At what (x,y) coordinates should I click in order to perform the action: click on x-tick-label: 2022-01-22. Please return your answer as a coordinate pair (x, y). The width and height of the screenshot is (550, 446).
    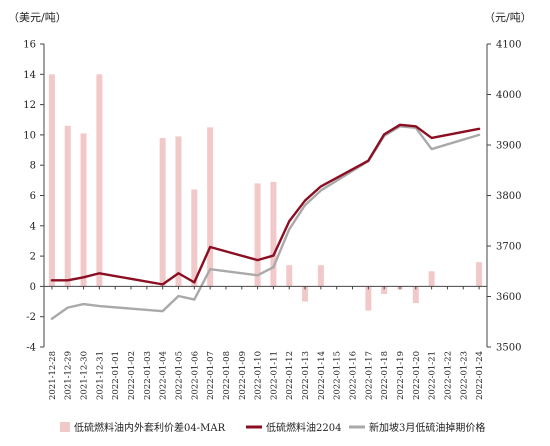
    Looking at the image, I should click on (448, 375).